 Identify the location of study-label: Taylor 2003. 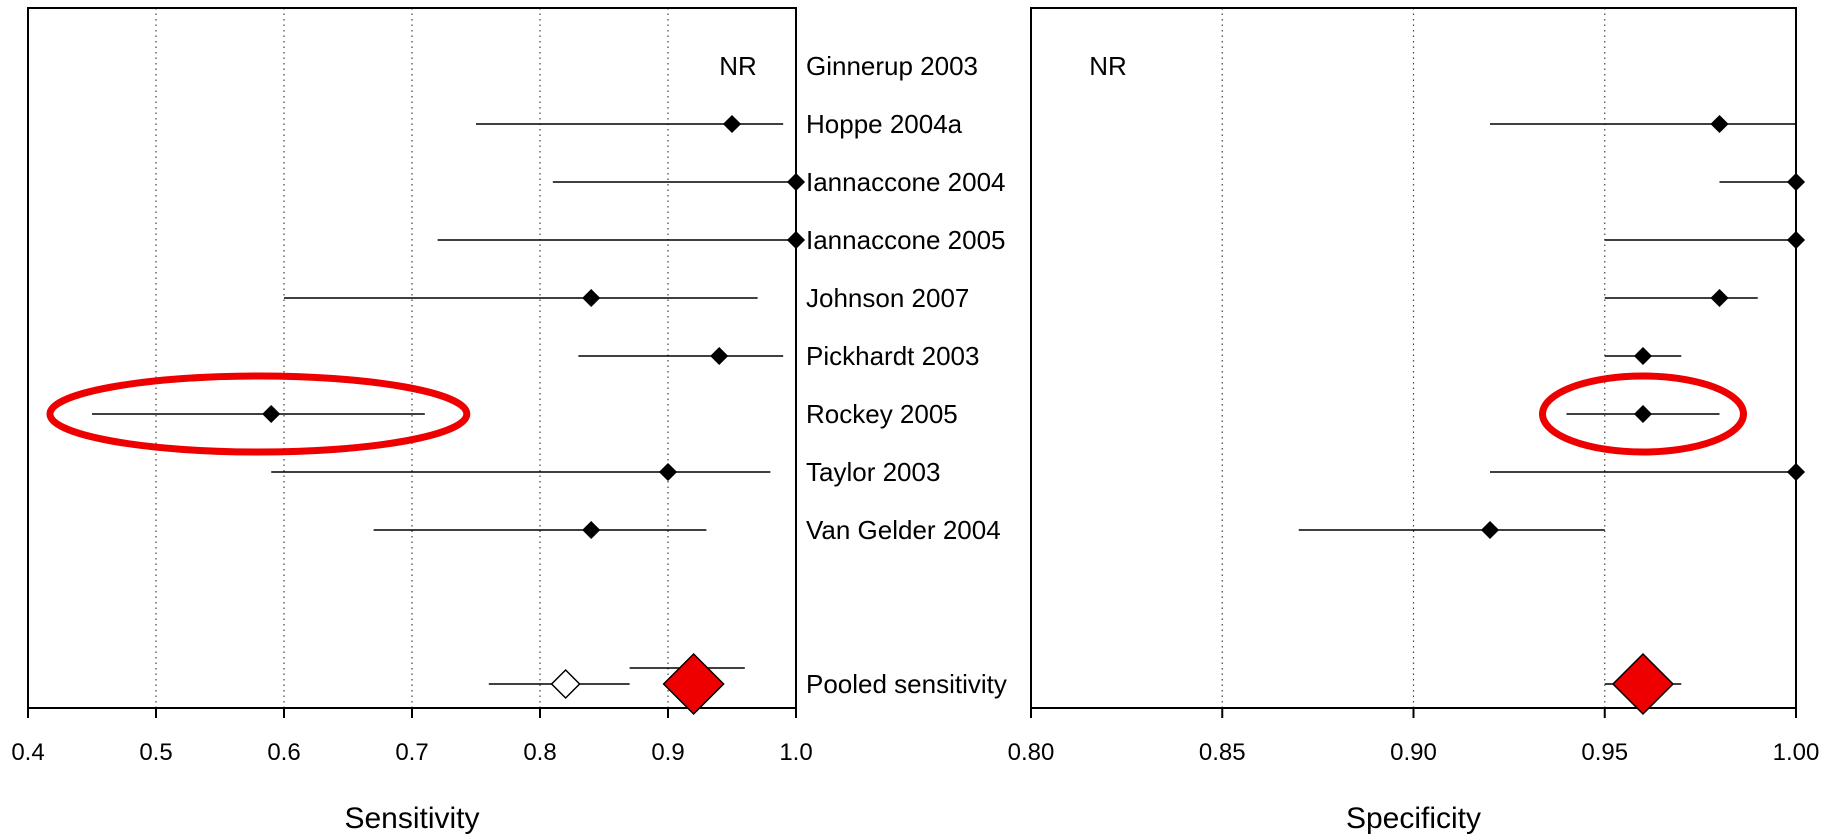
(873, 472).